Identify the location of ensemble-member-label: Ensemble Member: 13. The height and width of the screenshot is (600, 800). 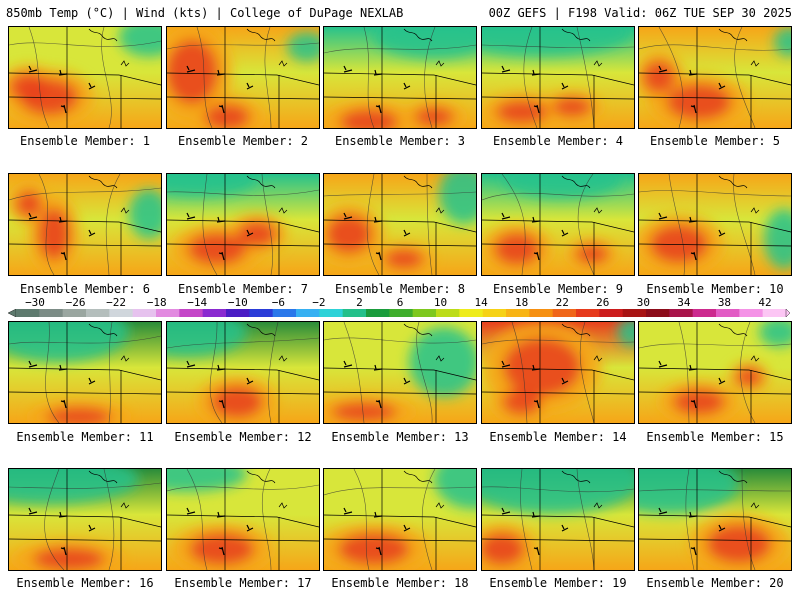
(400, 437).